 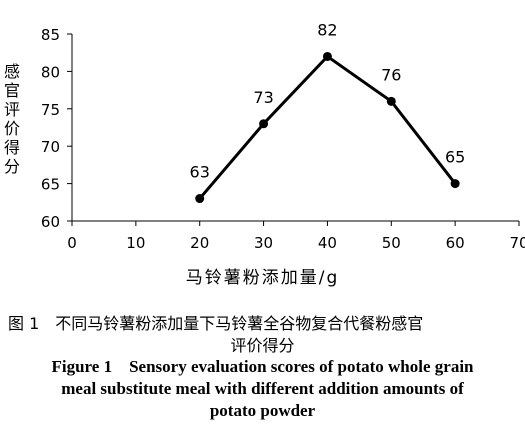 What do you see at coordinates (199, 243) in the screenshot?
I see `x-tick-label: 20` at bounding box center [199, 243].